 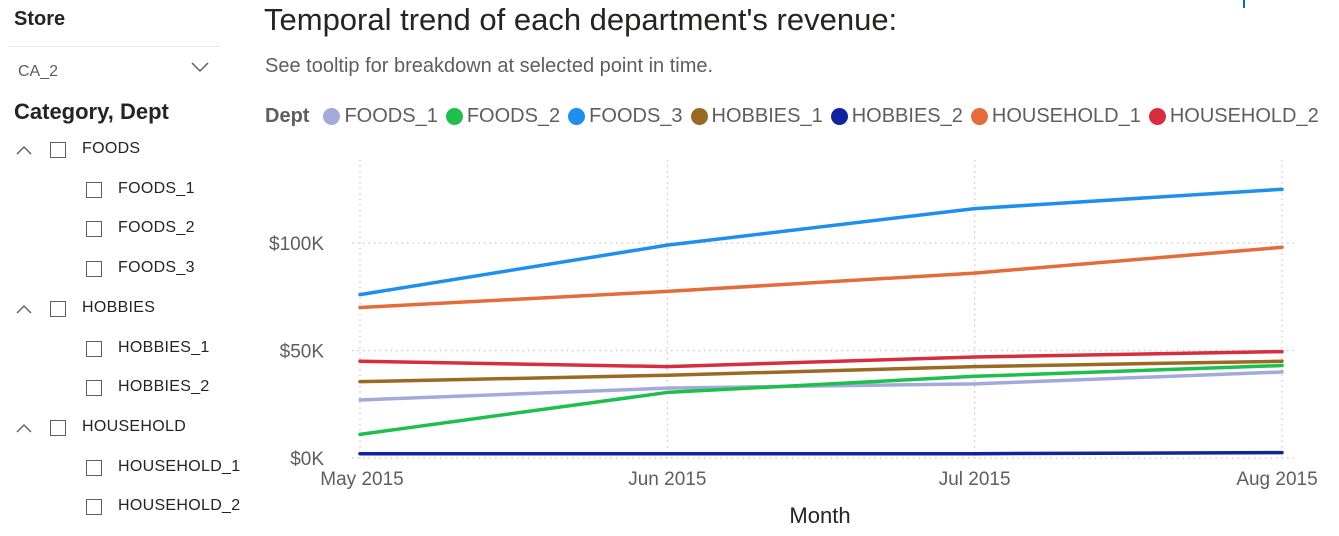 I want to click on slicer-item-label: HOBBIES_1, so click(x=164, y=347).